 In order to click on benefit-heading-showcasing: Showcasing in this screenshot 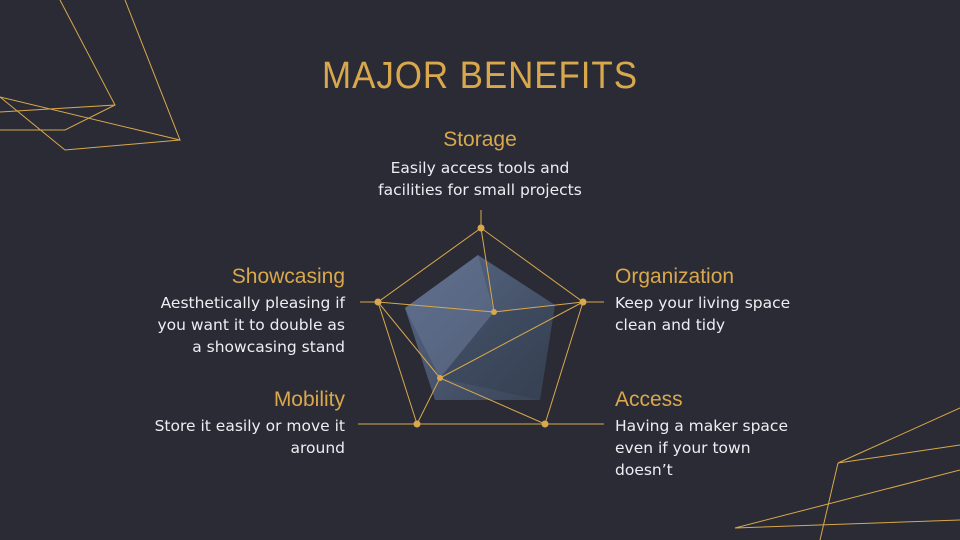, I will do `click(288, 276)`.